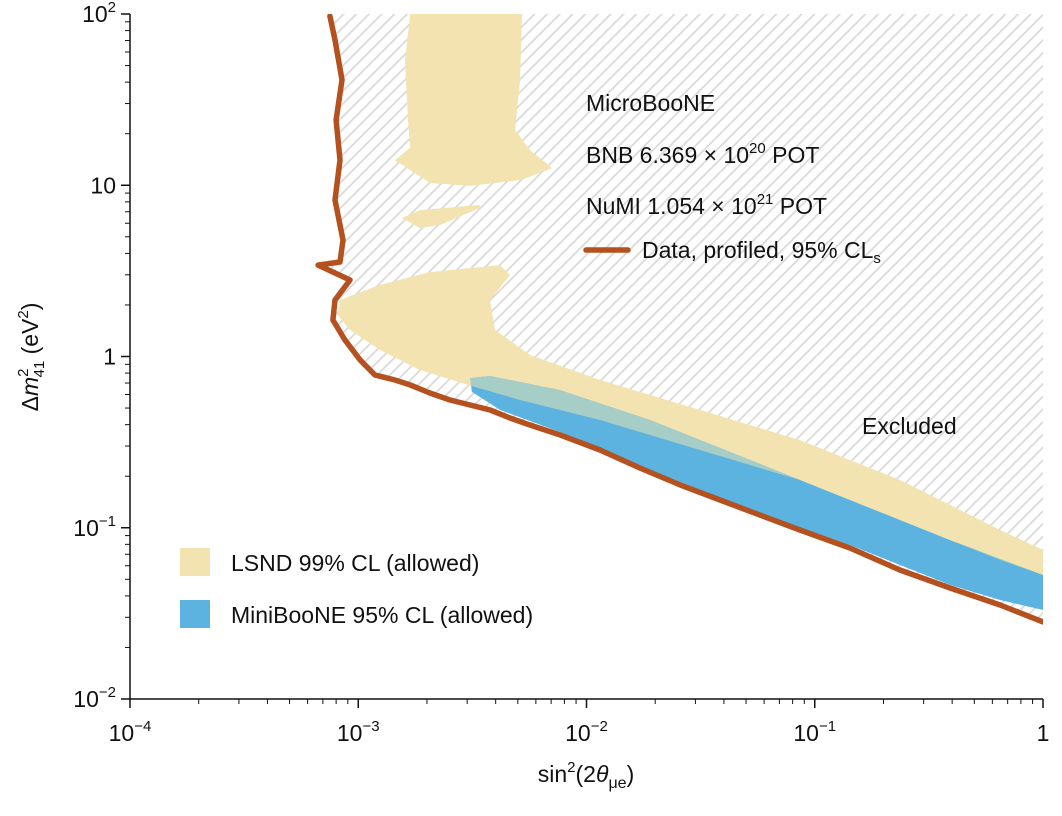  What do you see at coordinates (94, 527) in the screenshot?
I see `y-tick-label: 10⁻¹` at bounding box center [94, 527].